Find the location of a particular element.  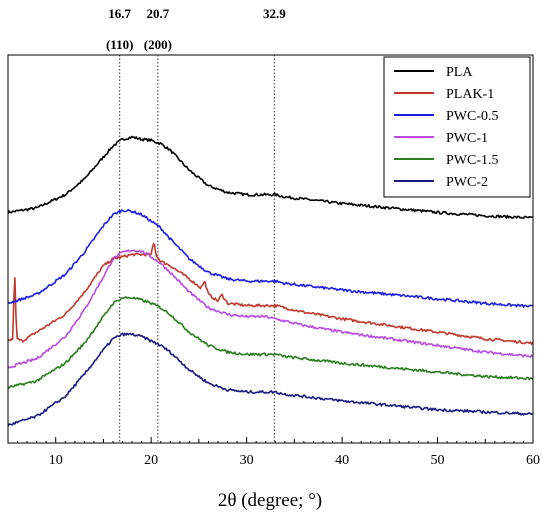

x-tick-label-0: 10 is located at coordinates (56, 460).